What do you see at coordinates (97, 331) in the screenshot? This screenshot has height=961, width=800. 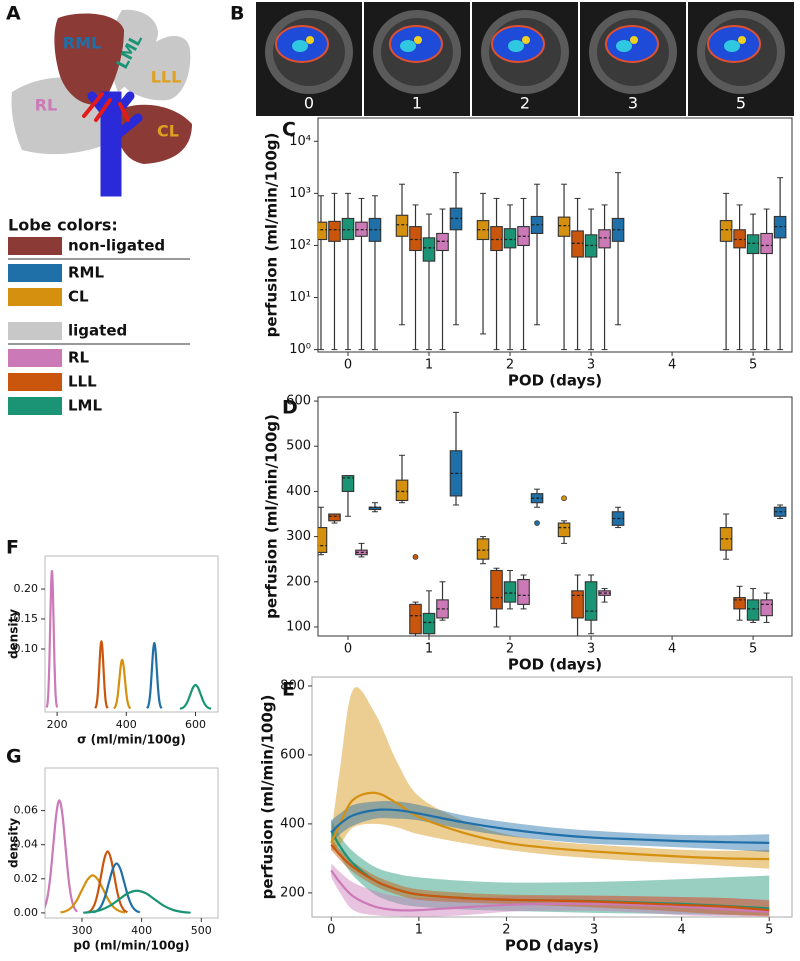 I see `legend-label: ligated` at bounding box center [97, 331].